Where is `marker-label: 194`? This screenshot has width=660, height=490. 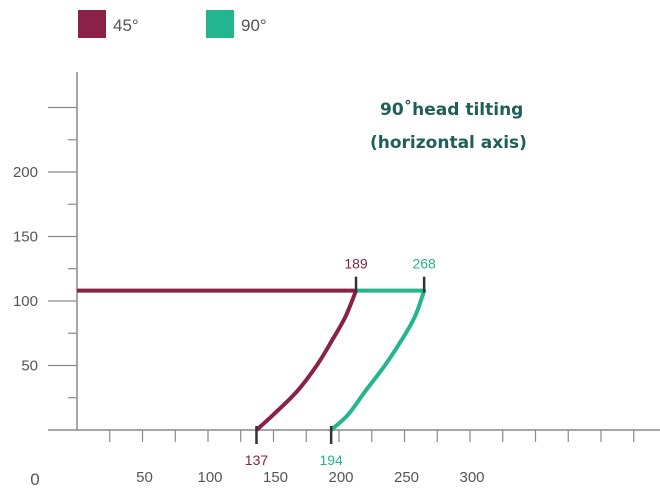
marker-label: 194 is located at coordinates (331, 460).